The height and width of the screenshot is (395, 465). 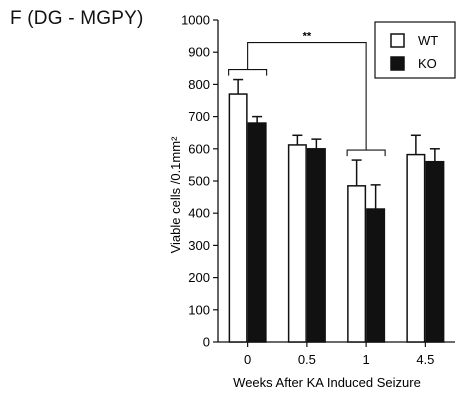 I want to click on y-tick-label: 500, so click(x=199, y=181).